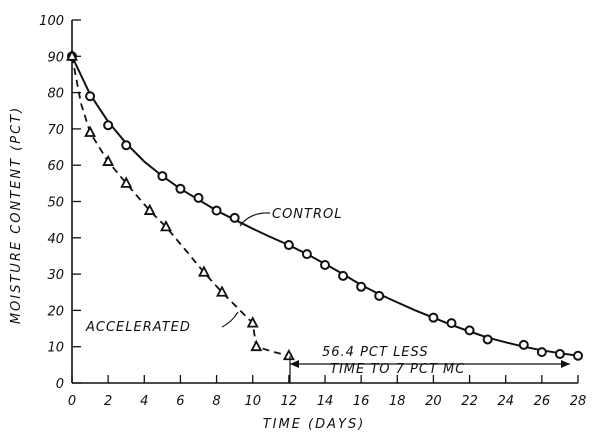  I want to click on x-tick-label: 10, so click(252, 401).